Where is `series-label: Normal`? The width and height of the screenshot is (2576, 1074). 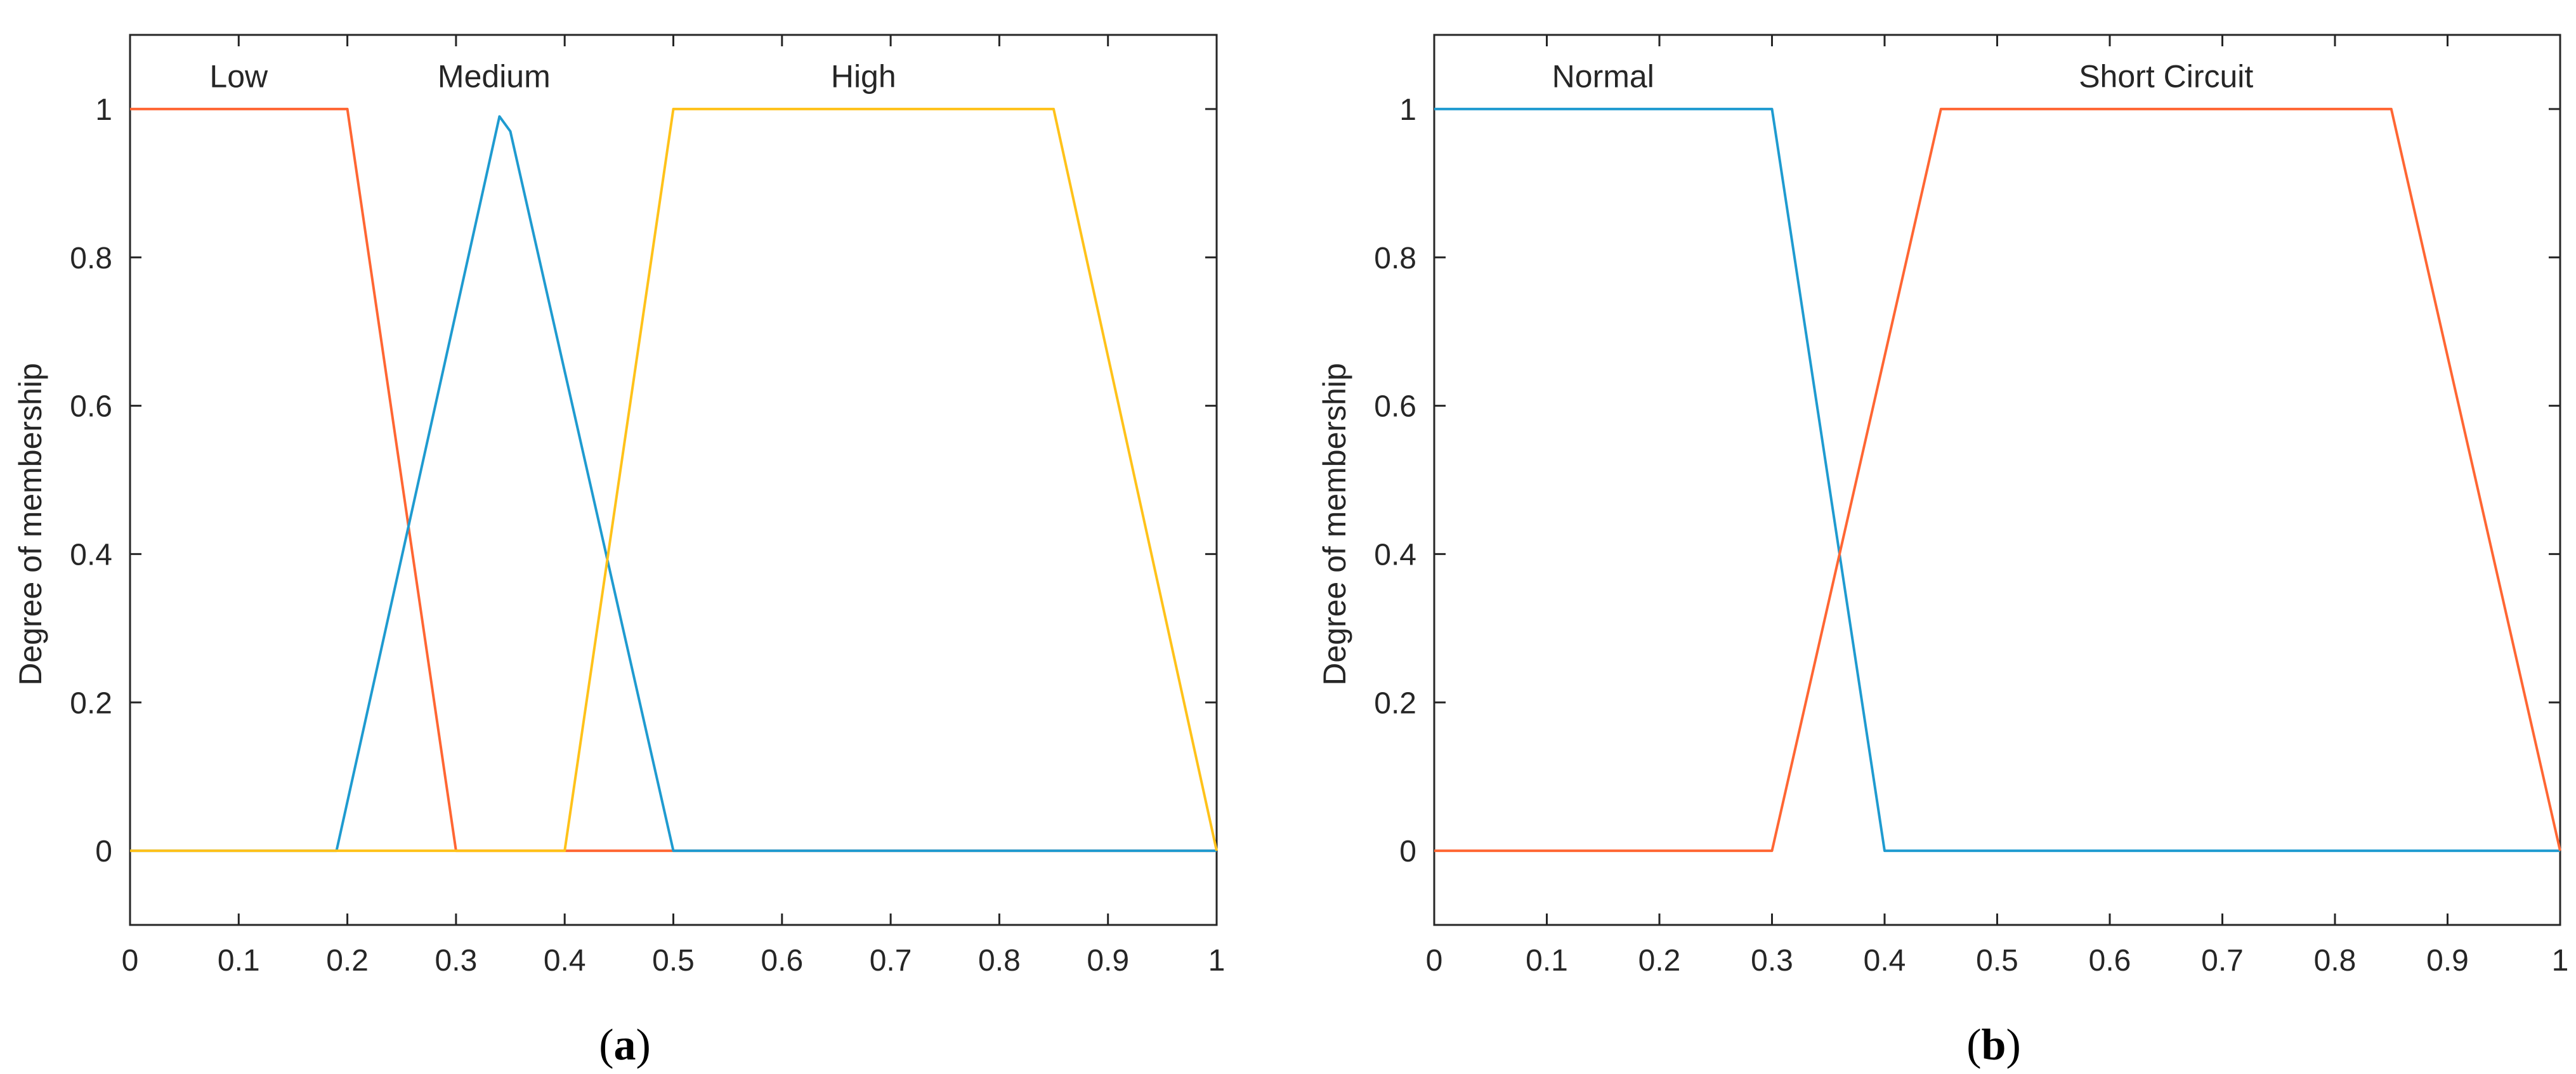 series-label: Normal is located at coordinates (1603, 76).